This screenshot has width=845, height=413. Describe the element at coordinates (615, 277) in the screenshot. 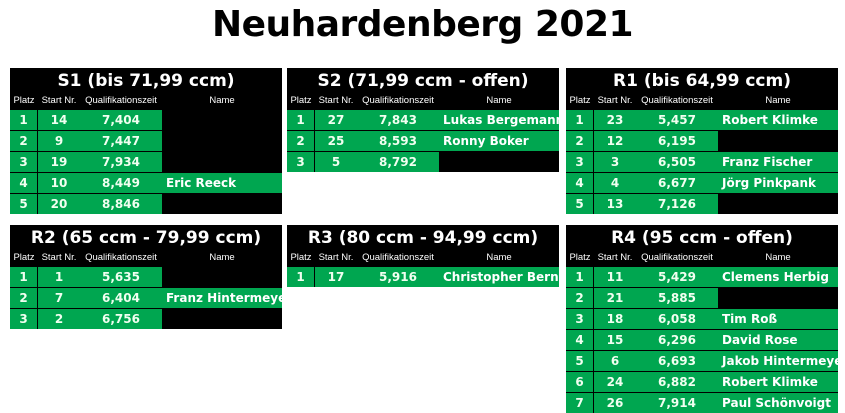

I see `cell-start: 11` at that location.